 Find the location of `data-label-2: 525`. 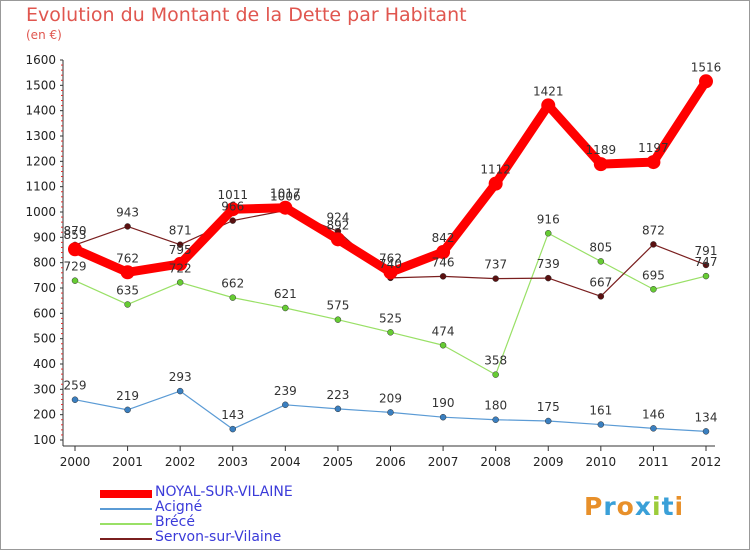

data-label-2: 525 is located at coordinates (390, 318).